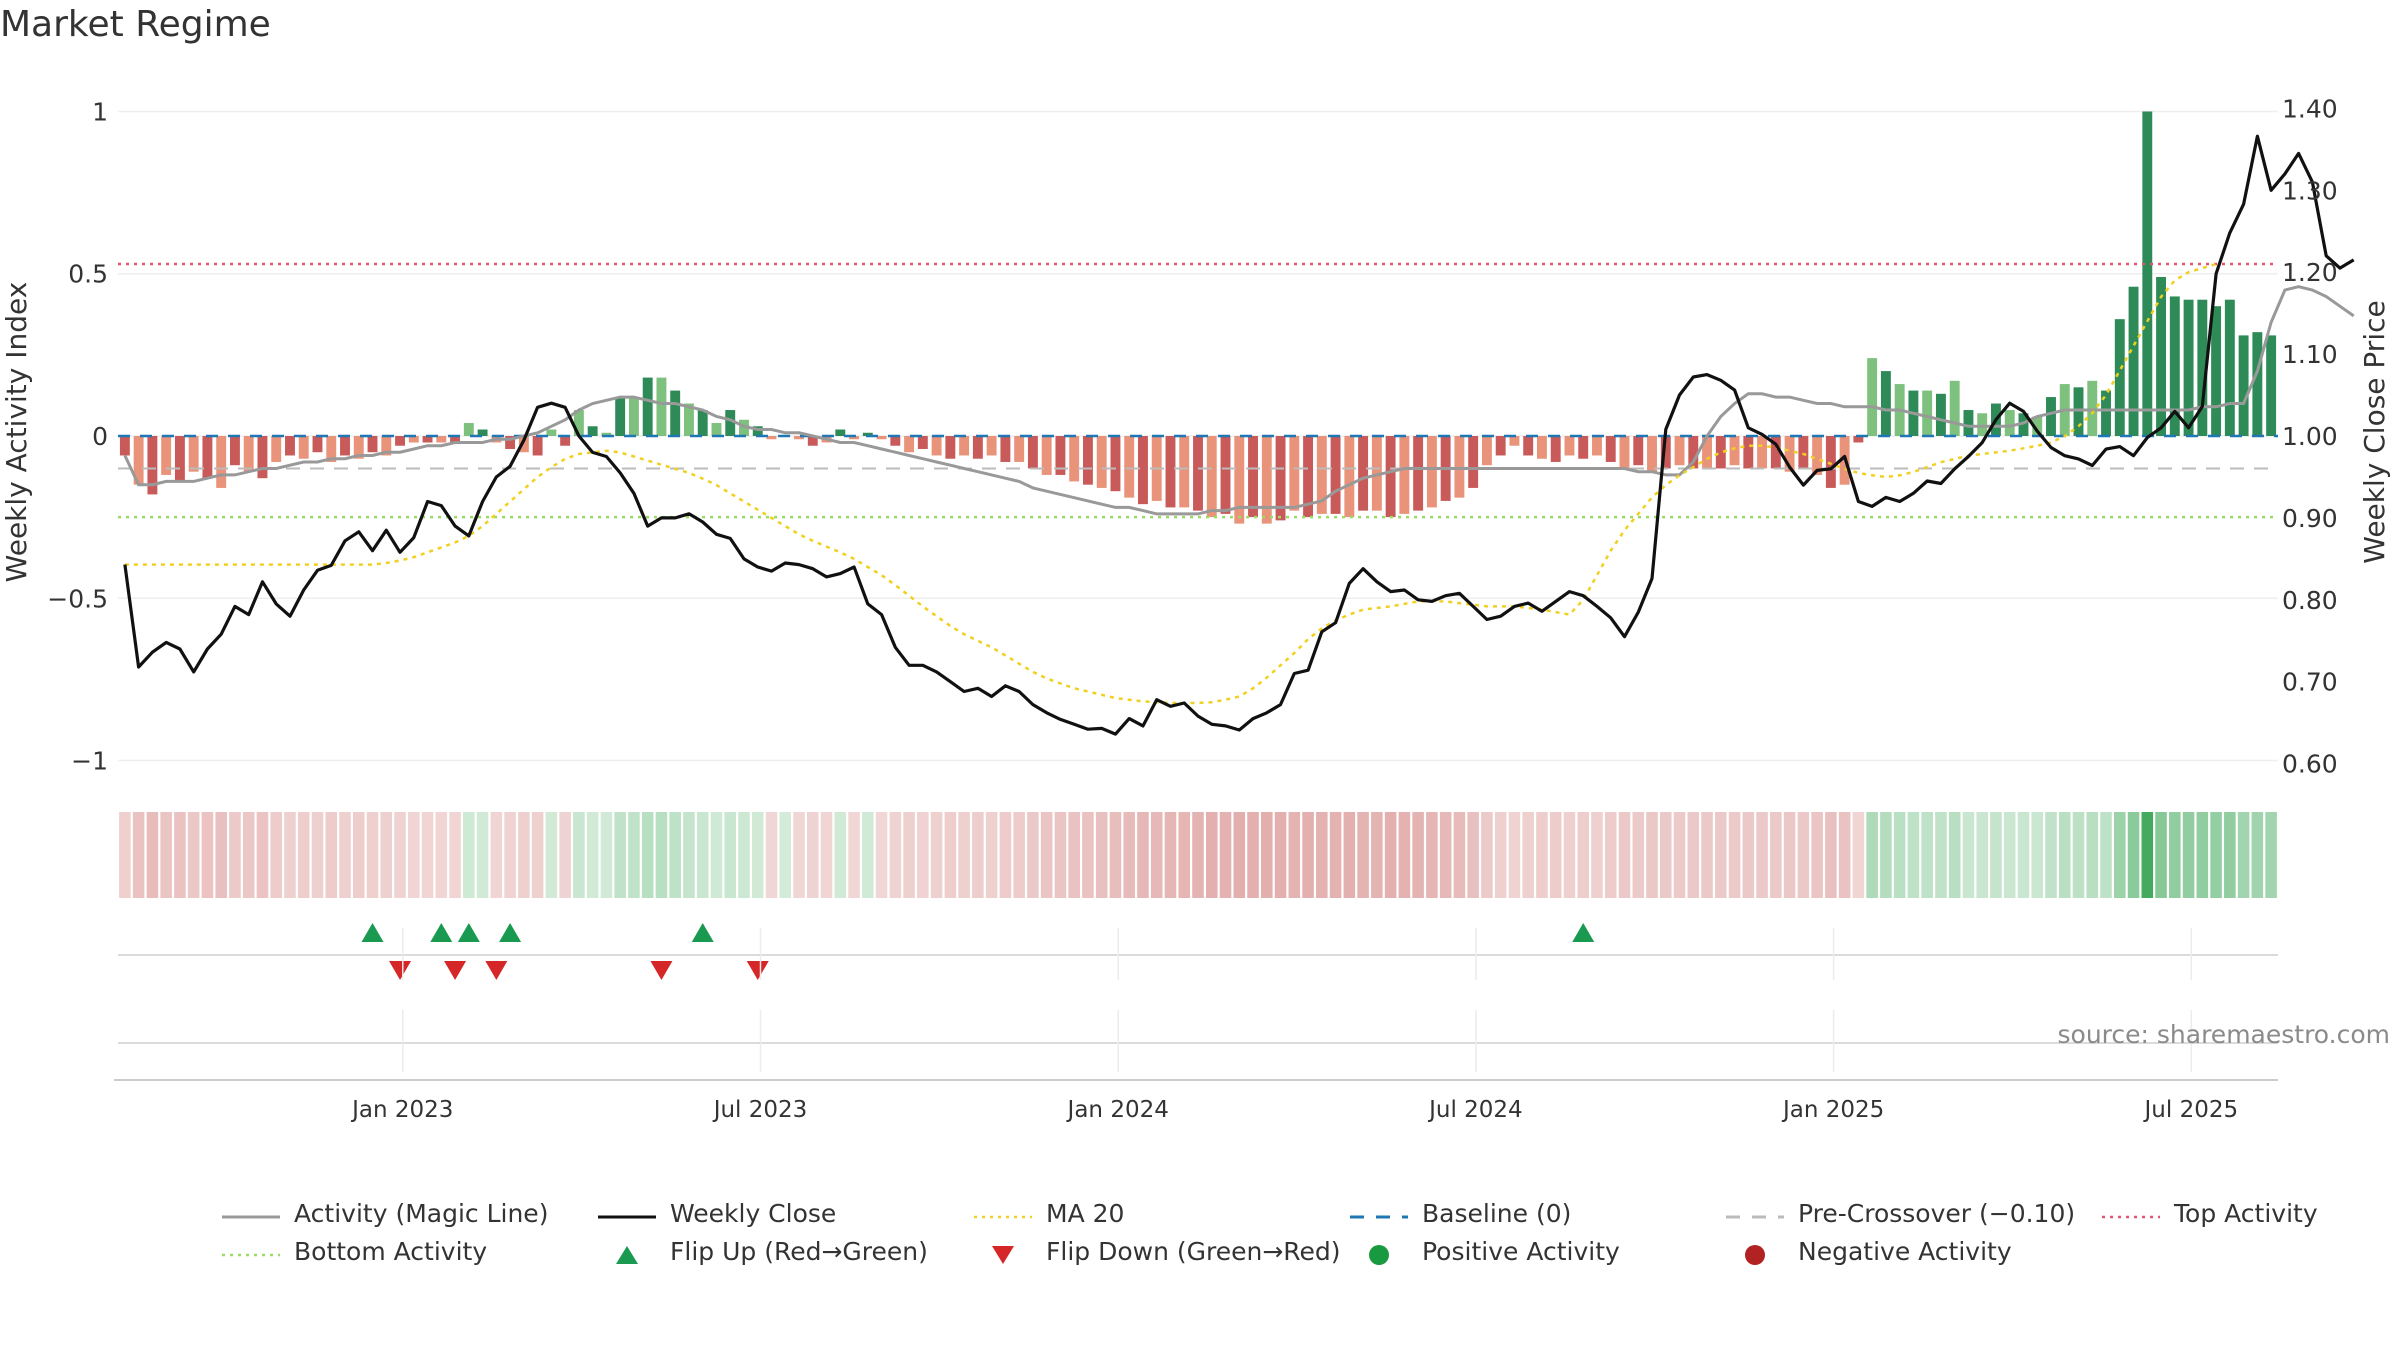  Describe the element at coordinates (1832, 1110) in the screenshot. I see `x-tick-label: Jan 2025` at that location.